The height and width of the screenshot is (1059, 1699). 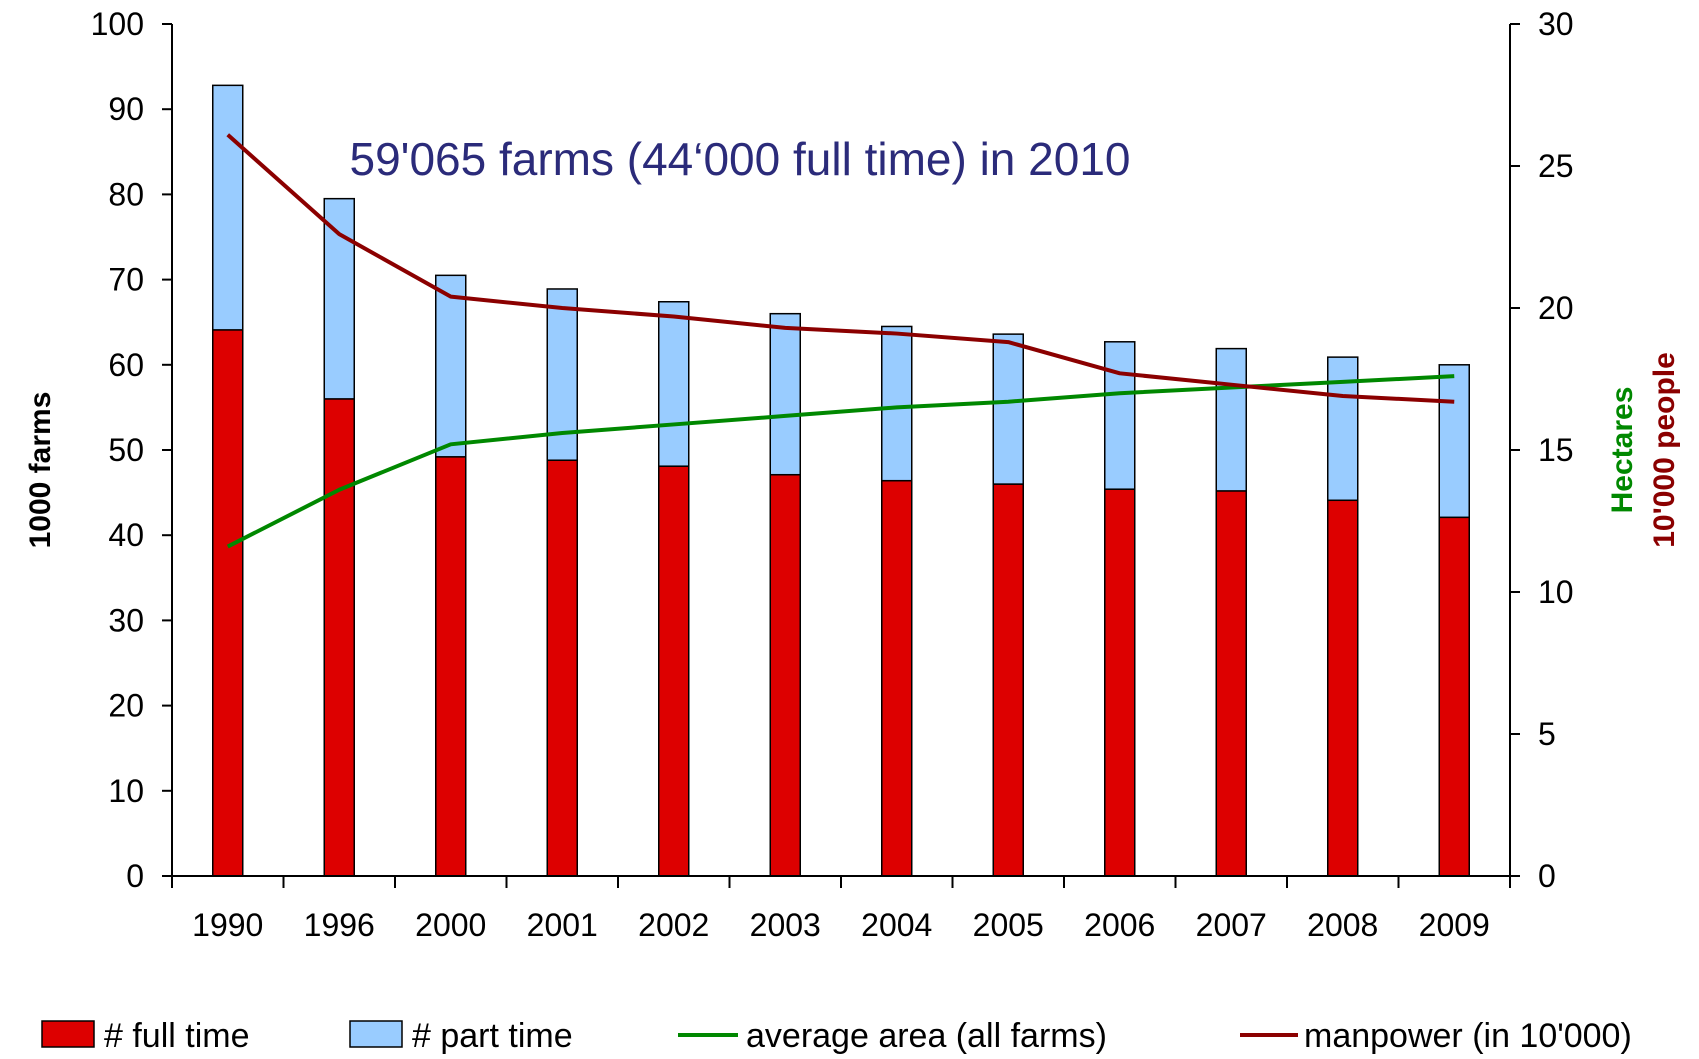 I want to click on legend-label-full-time: # full time, so click(x=177, y=1036).